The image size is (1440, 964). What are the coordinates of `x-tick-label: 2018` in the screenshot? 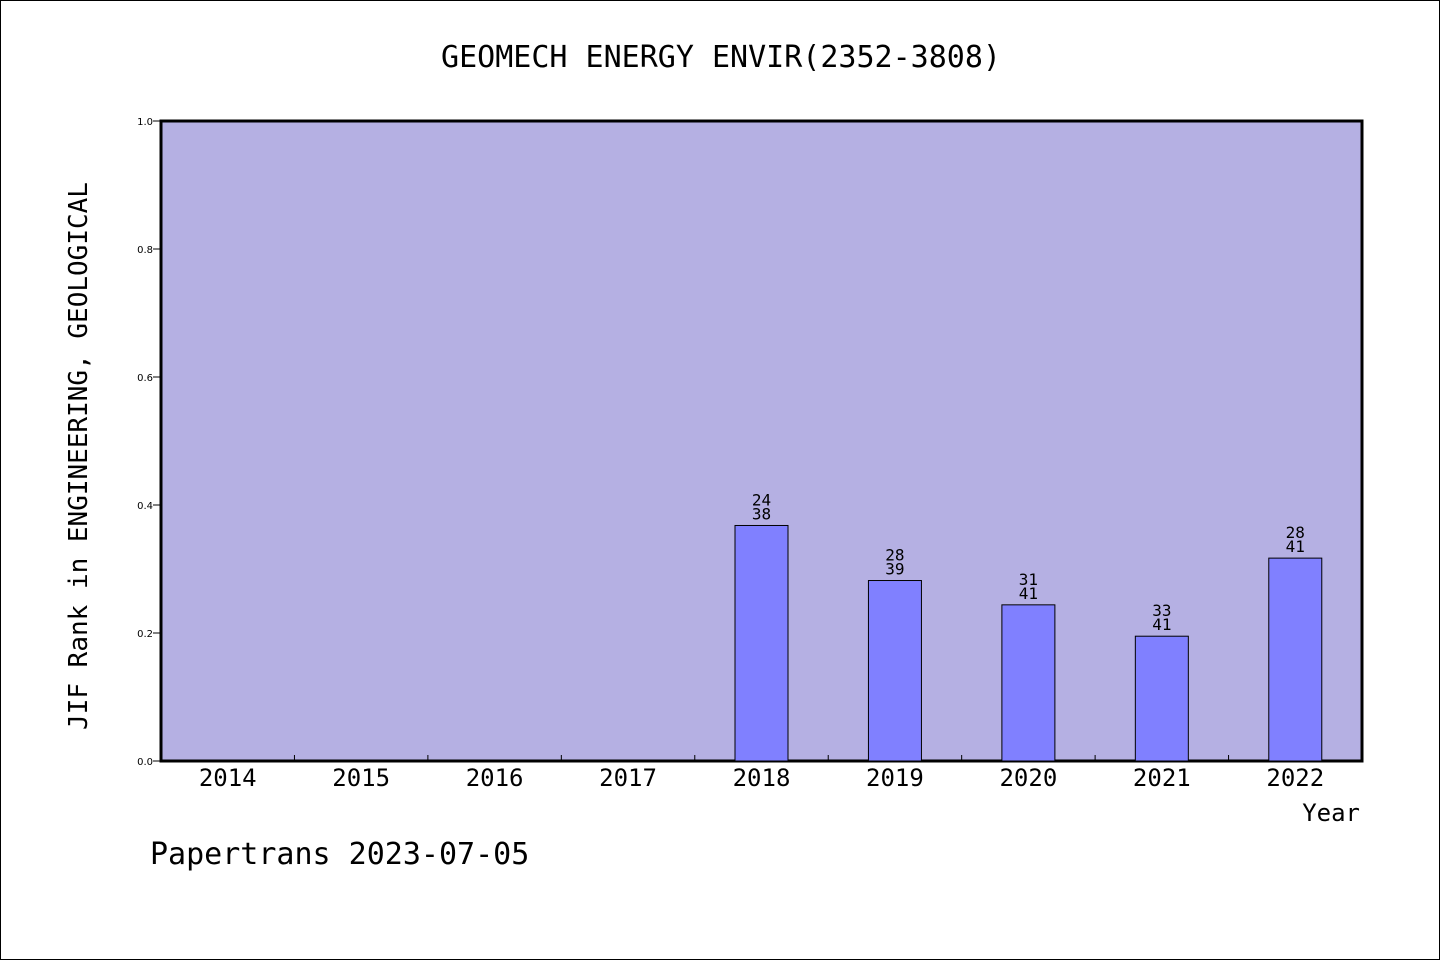 It's located at (762, 778).